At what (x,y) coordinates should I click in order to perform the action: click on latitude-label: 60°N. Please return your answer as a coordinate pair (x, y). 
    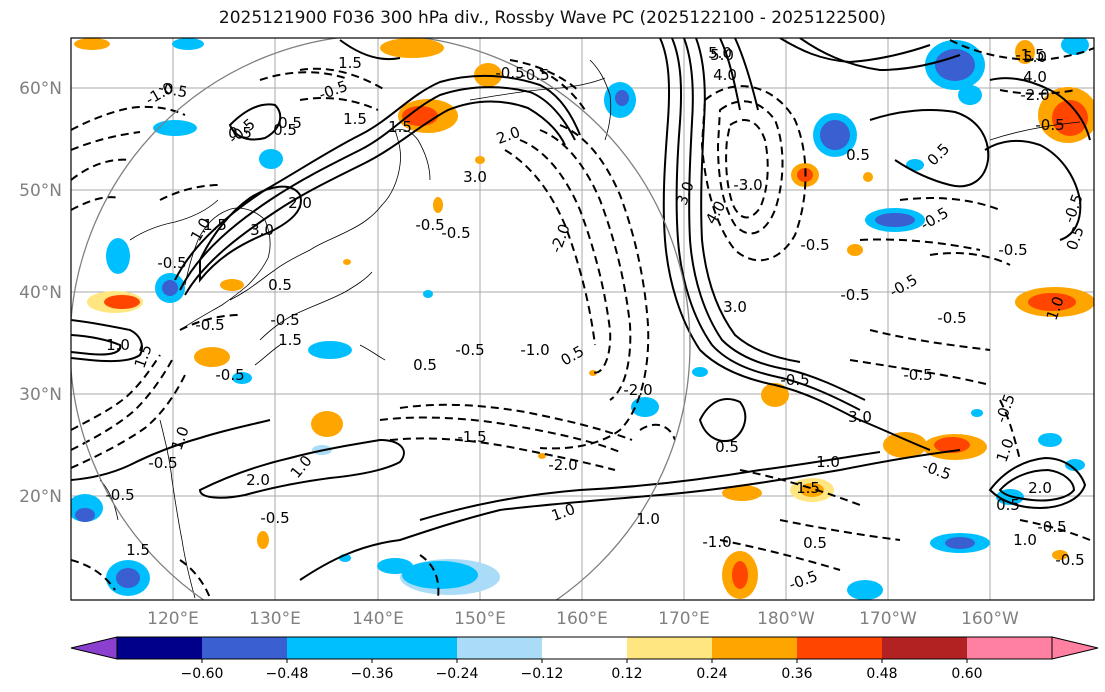
    Looking at the image, I should click on (40, 89).